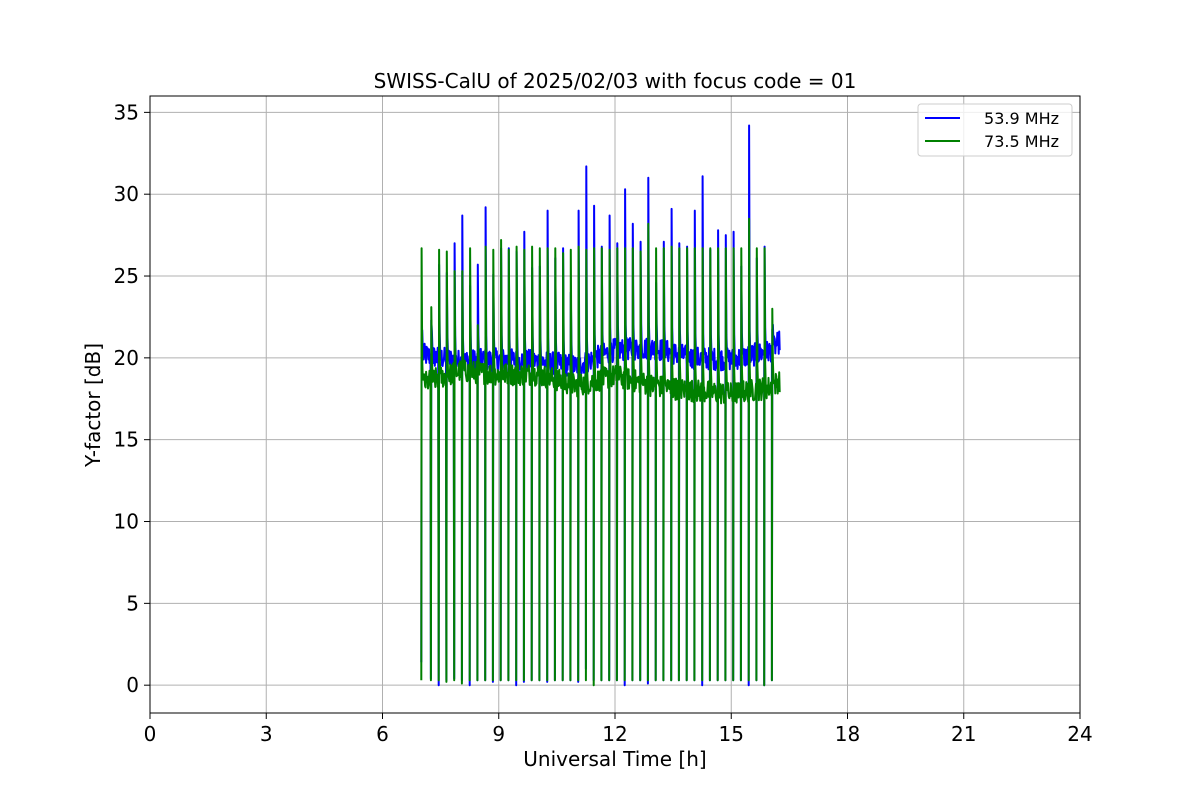  Describe the element at coordinates (126, 112) in the screenshot. I see `y-tick-label: 35` at that location.